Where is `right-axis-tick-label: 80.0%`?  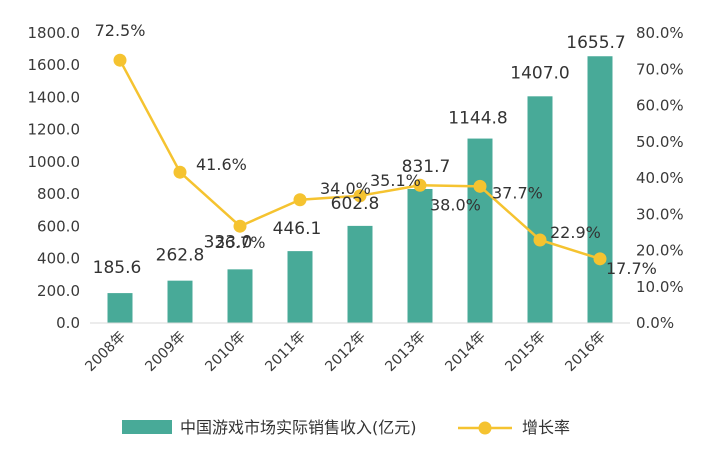
right-axis-tick-label: 80.0% is located at coordinates (660, 33).